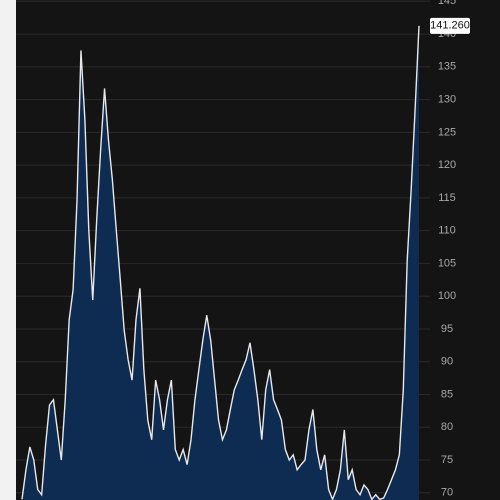 The height and width of the screenshot is (500, 500). What do you see at coordinates (447, 329) in the screenshot?
I see `y-tick-label: 95` at bounding box center [447, 329].